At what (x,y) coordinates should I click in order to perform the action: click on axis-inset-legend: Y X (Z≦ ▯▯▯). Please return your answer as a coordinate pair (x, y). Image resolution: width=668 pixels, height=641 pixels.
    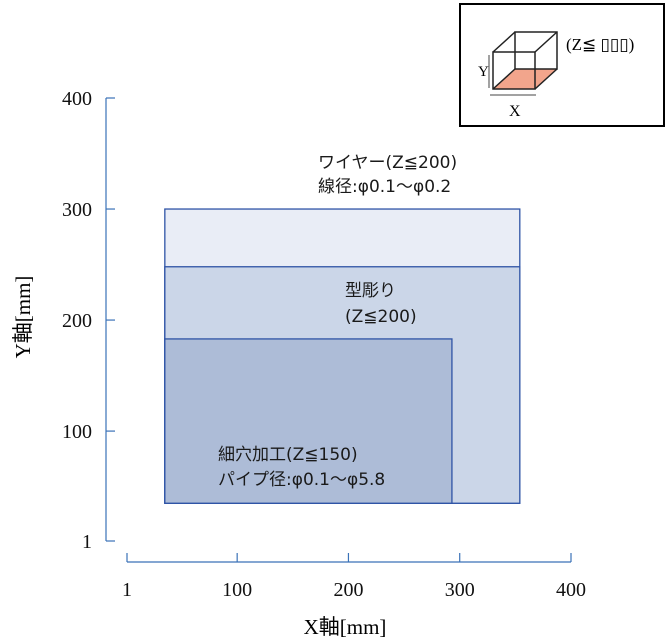
    Looking at the image, I should click on (562, 65).